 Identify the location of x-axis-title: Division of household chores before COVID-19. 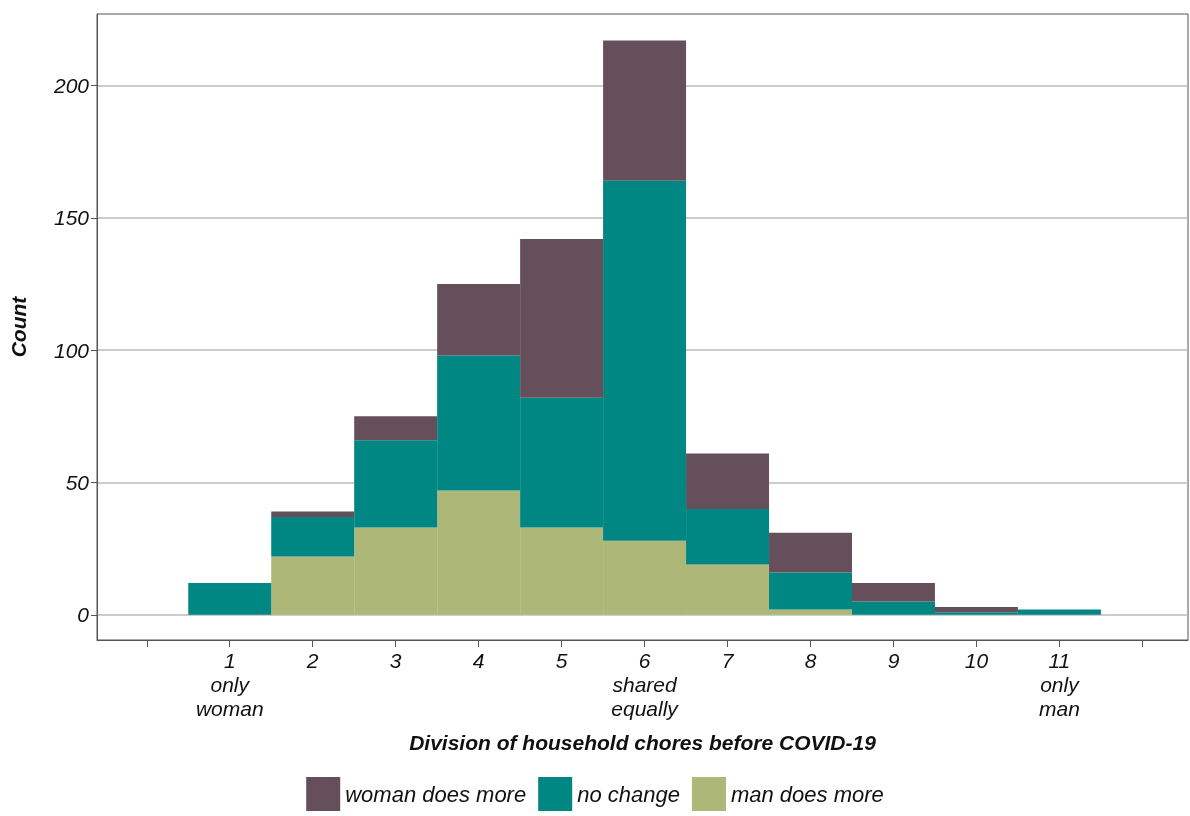
(643, 742).